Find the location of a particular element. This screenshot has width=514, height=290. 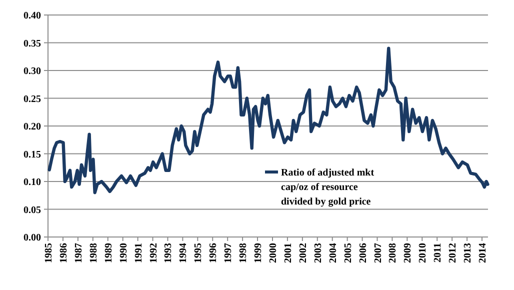

x-tick-label: 1996 is located at coordinates (214, 253).